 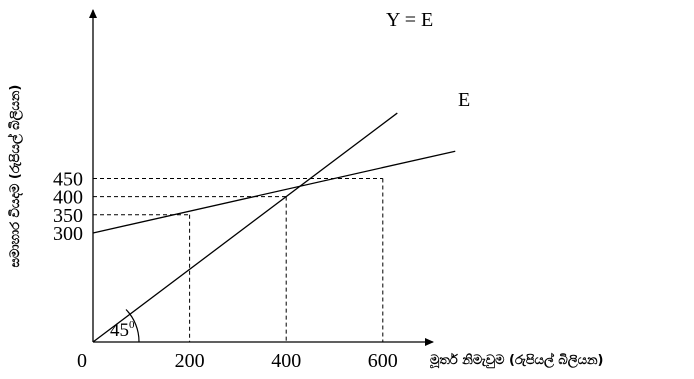 What do you see at coordinates (15, 176) in the screenshot?
I see `y-axis-label: සමාහාර වියදම (රුපියල් බිලියන)` at bounding box center [15, 176].